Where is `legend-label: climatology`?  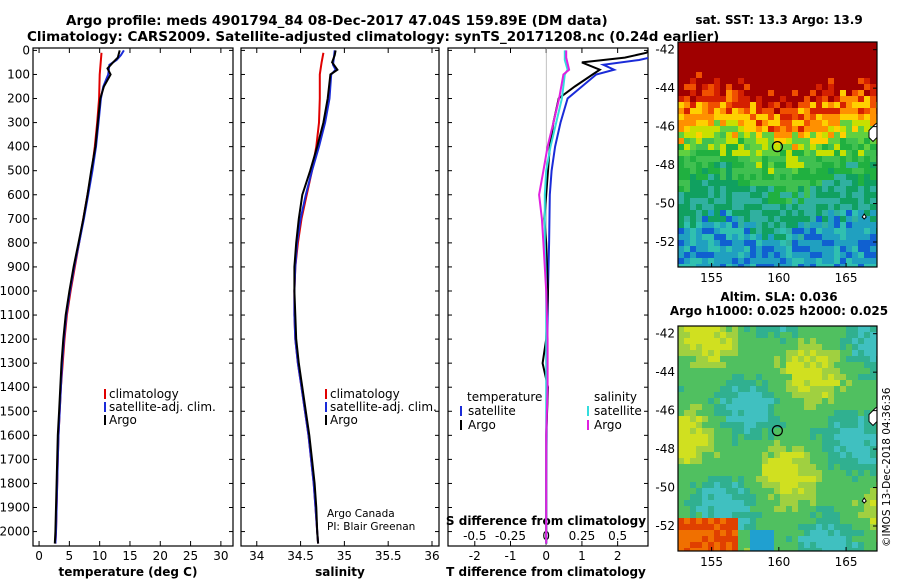
legend-label: climatology is located at coordinates (365, 394).